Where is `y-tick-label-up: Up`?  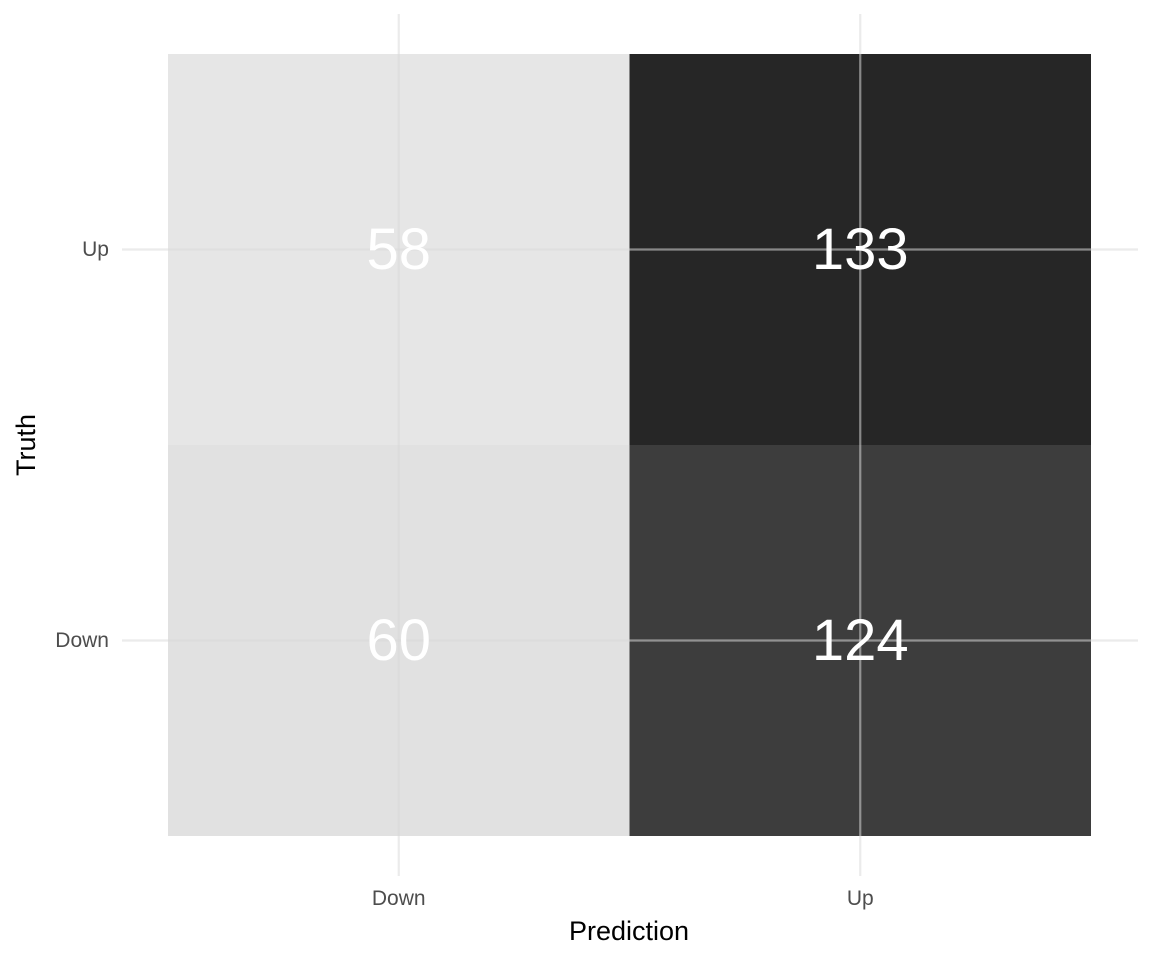 y-tick-label-up: Up is located at coordinates (95, 249).